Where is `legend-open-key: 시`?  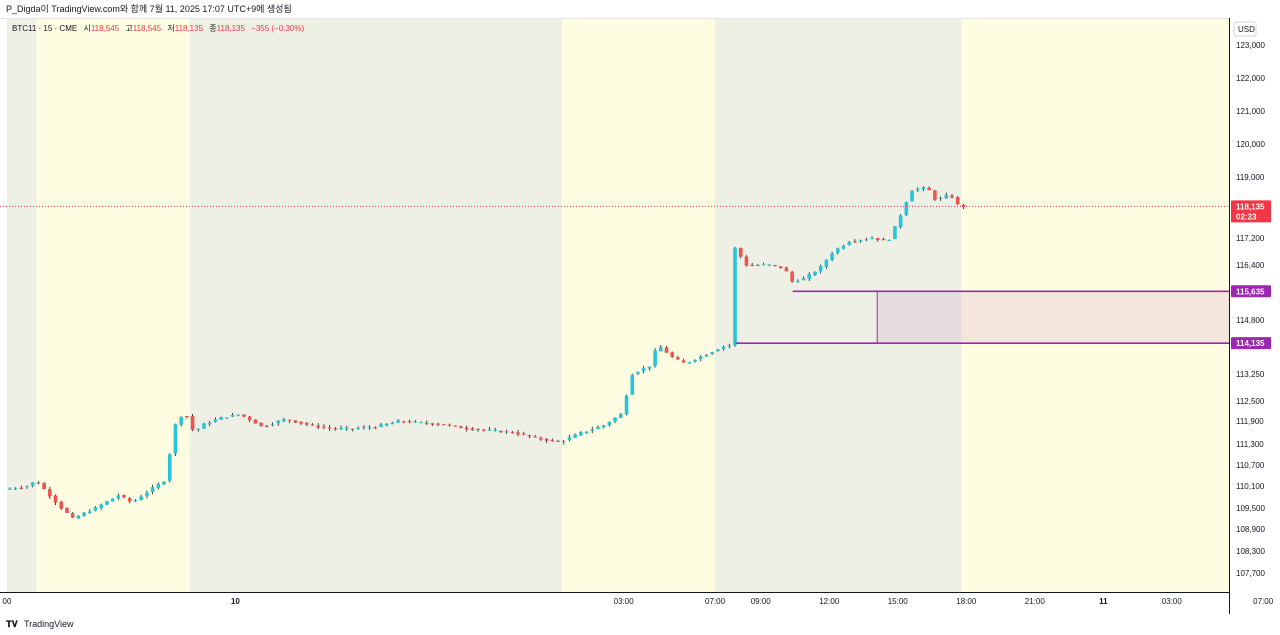 legend-open-key: 시 is located at coordinates (87, 28).